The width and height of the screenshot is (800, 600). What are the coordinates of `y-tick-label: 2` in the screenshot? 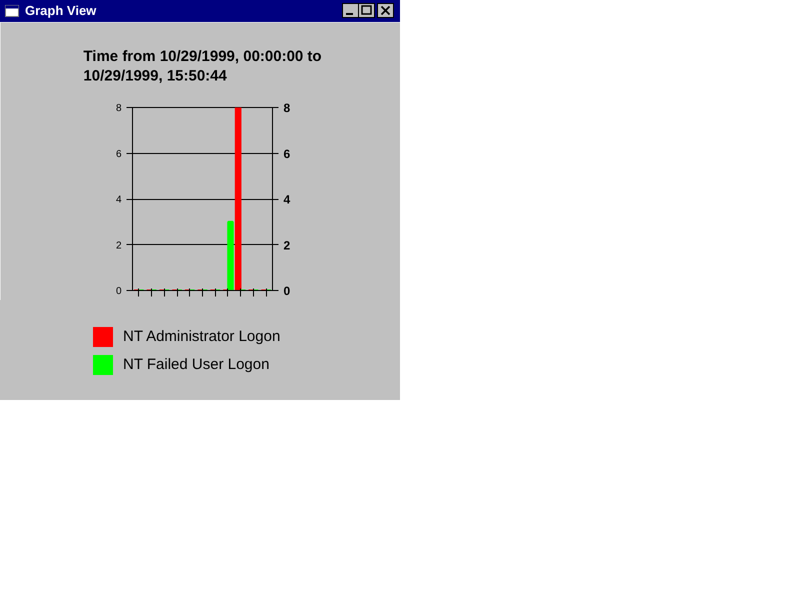 It's located at (119, 246).